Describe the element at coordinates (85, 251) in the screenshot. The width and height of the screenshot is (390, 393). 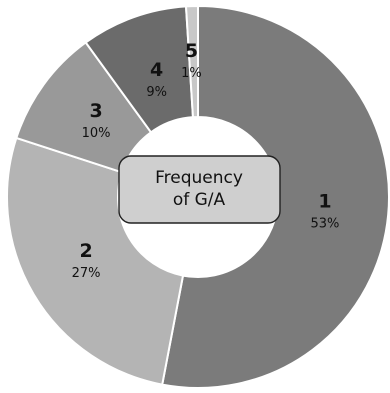
I see `slice-label-2: 2` at that location.